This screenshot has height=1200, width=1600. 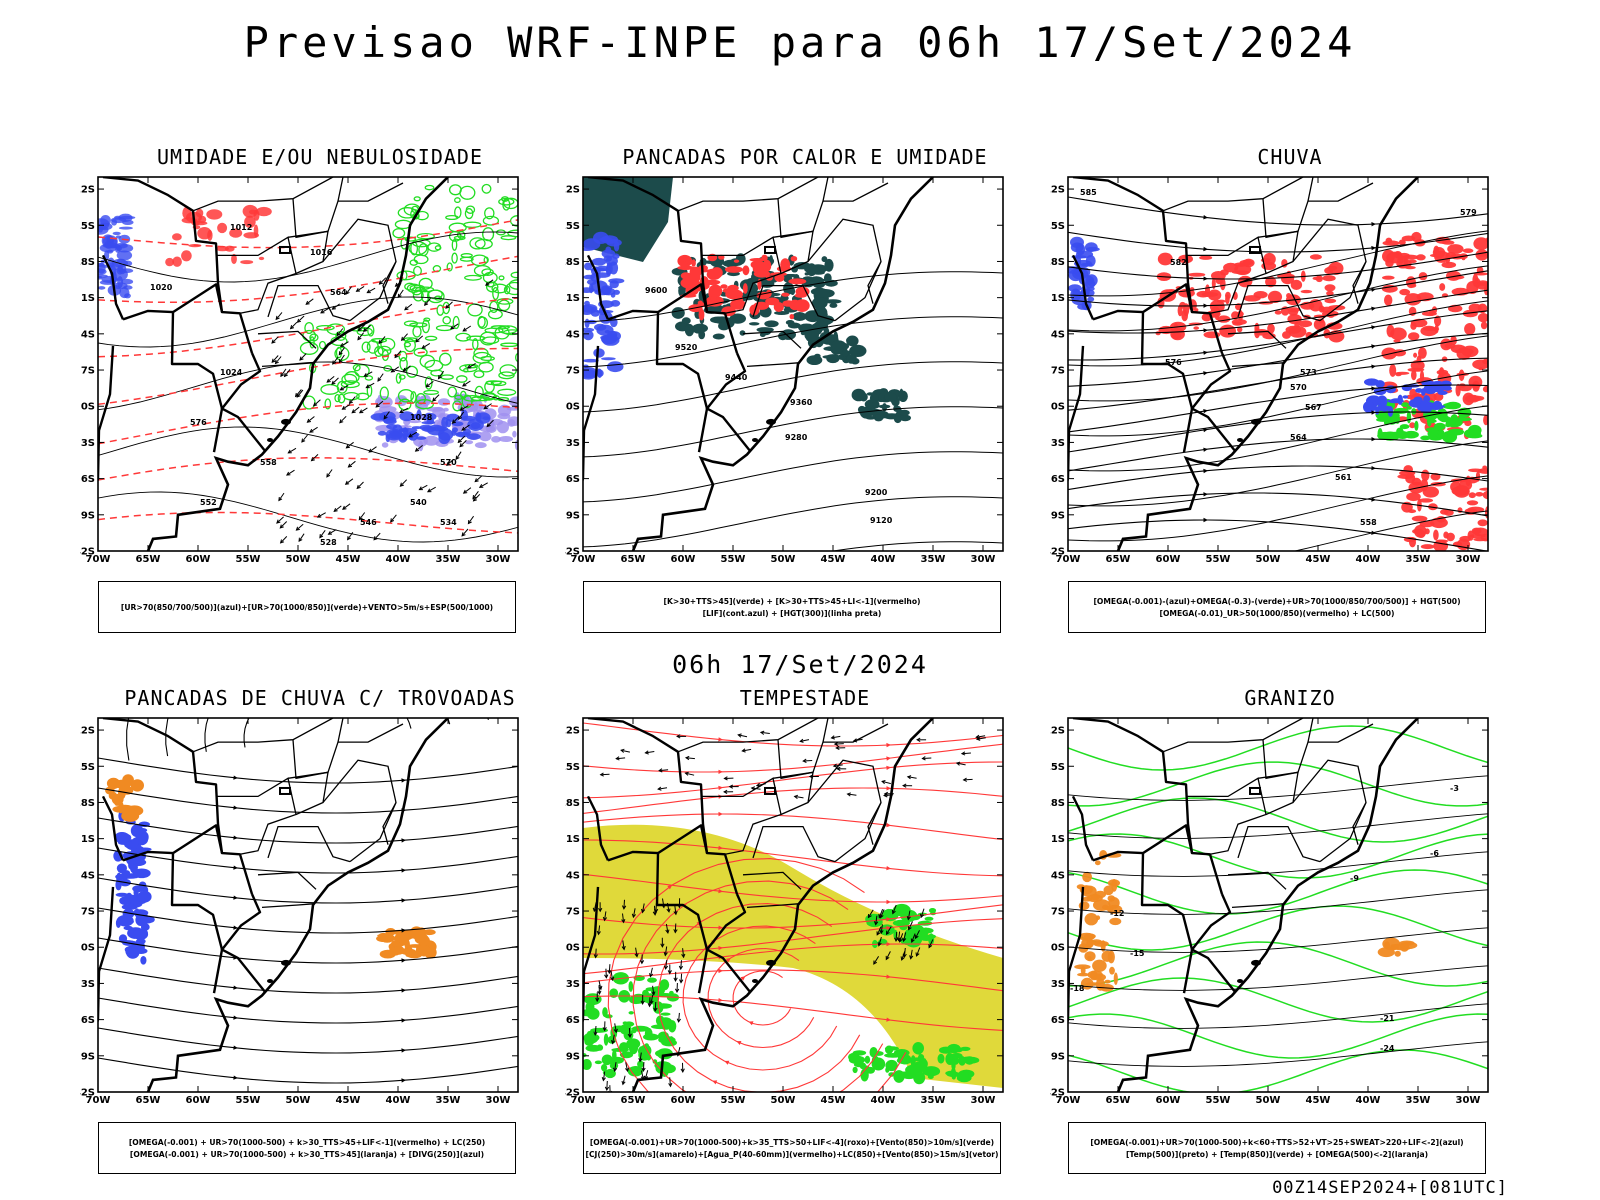 What do you see at coordinates (87, 803) in the screenshot?
I see `lat-label: 18S` at bounding box center [87, 803].